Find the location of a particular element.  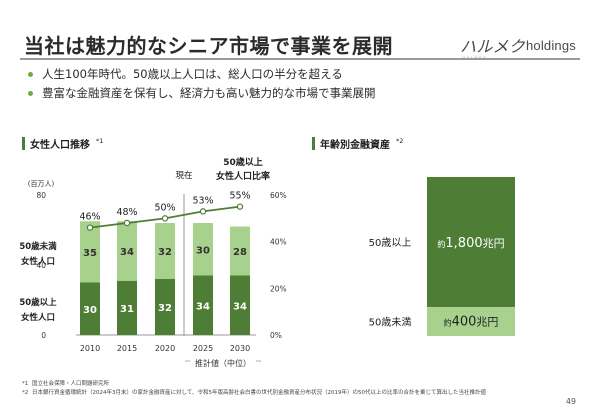

under-50-legend-line1: 50歳未満 is located at coordinates (38, 246).